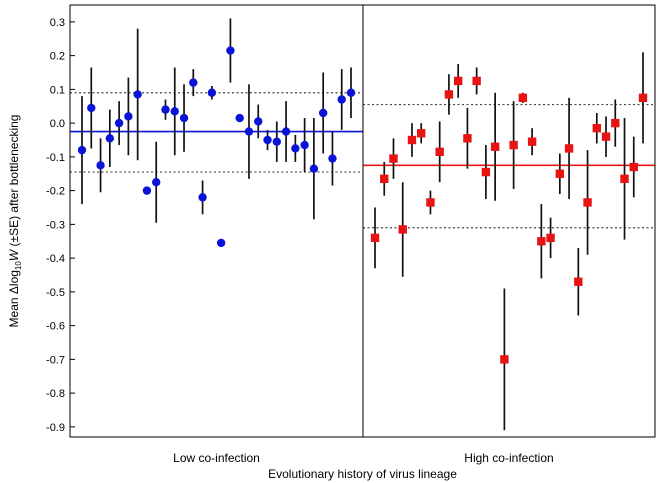 Image resolution: width=658 pixels, height=483 pixels. I want to click on y-tick-label: -0.3, so click(55, 225).